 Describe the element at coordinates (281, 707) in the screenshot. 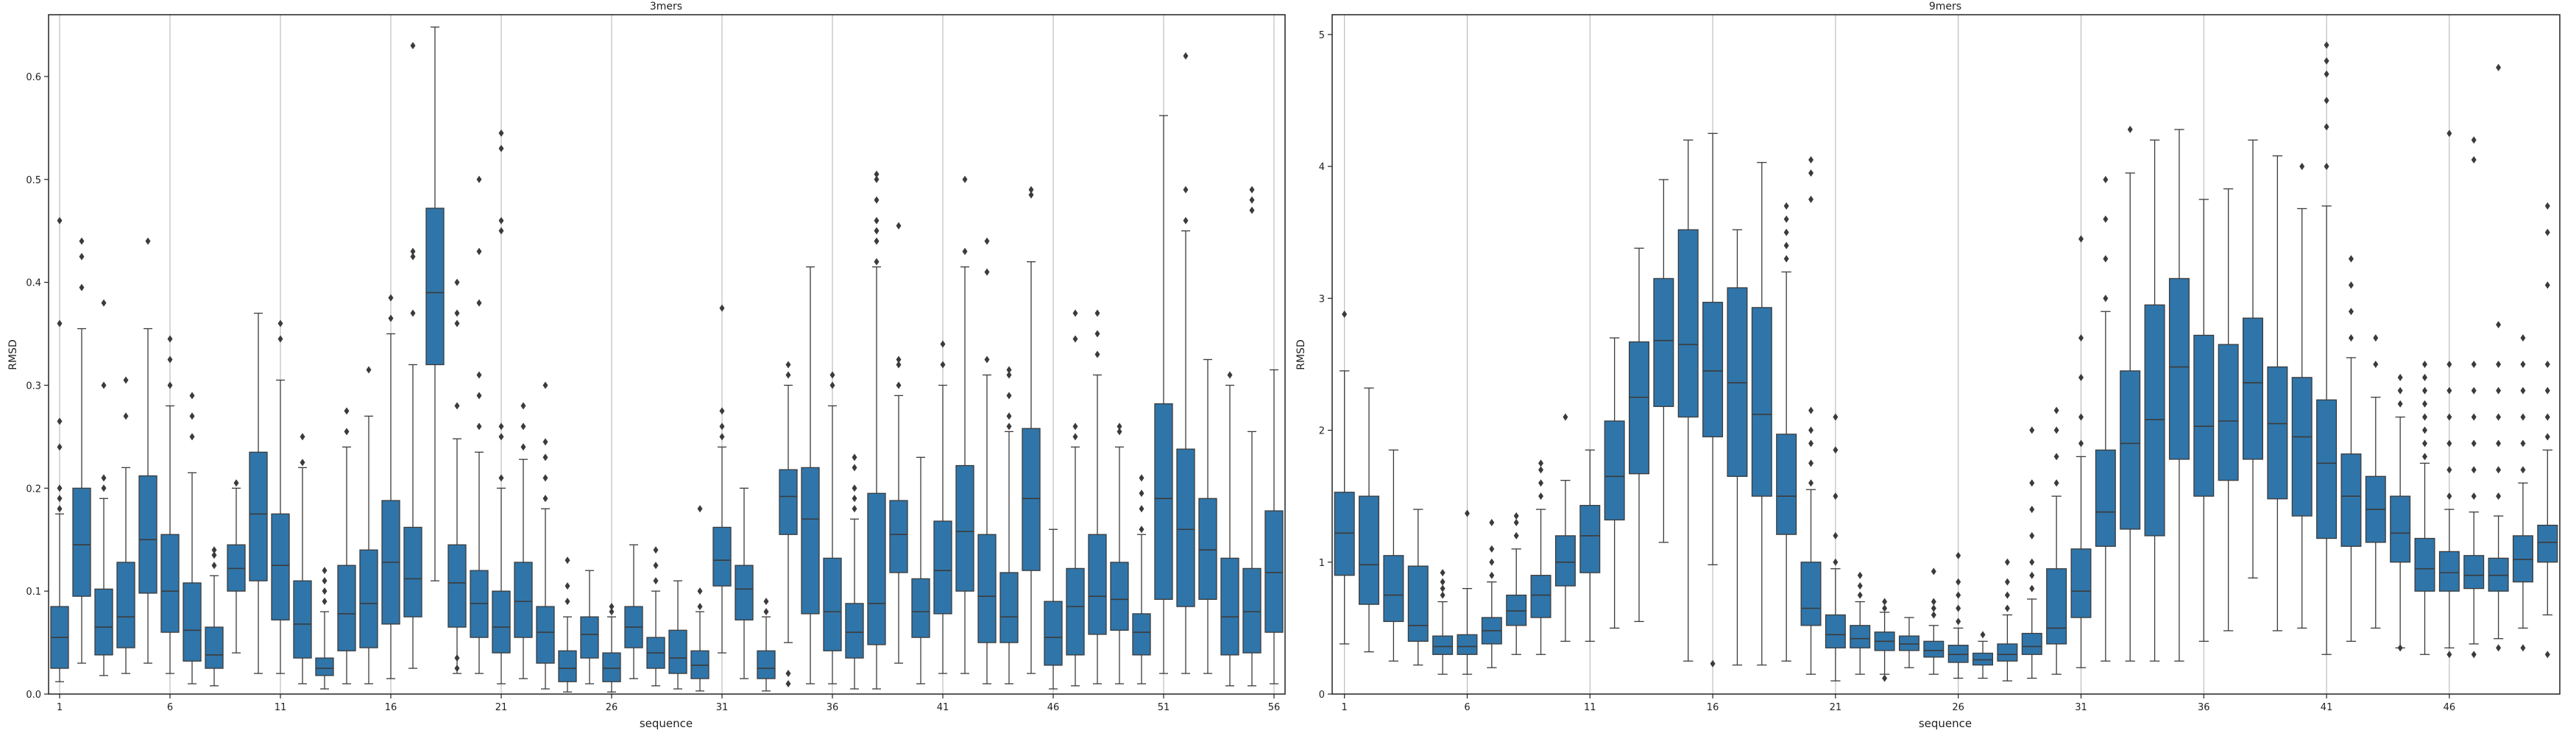

I see `x-tick-label: 11` at that location.